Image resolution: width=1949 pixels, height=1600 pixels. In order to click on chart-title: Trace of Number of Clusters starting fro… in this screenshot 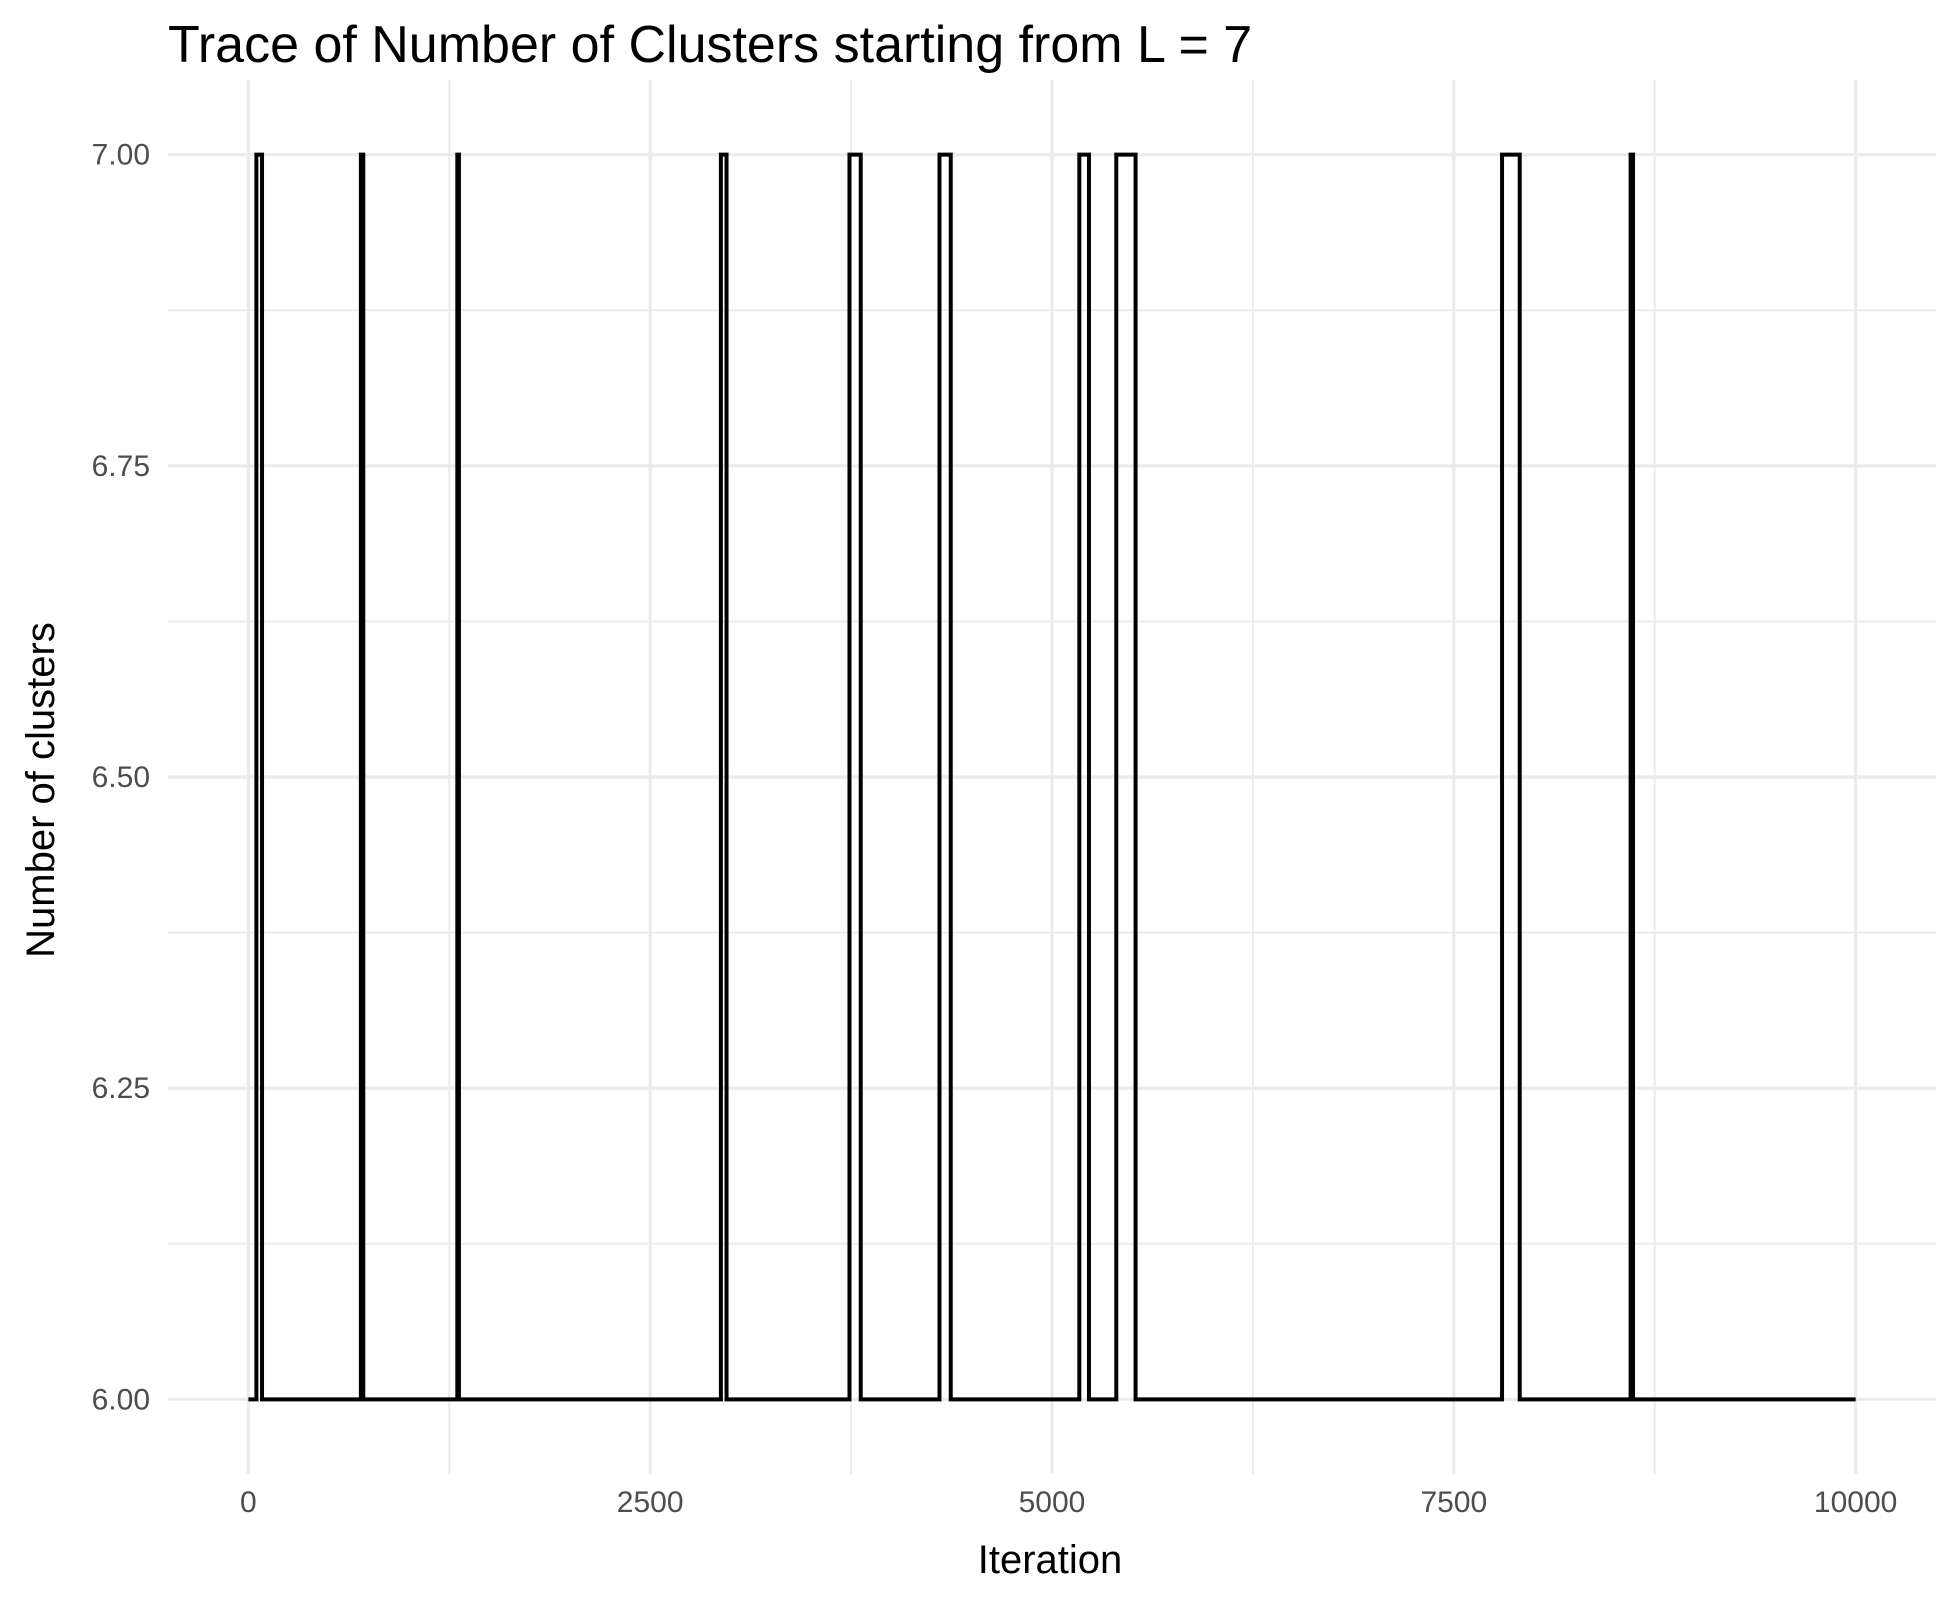, I will do `click(710, 45)`.